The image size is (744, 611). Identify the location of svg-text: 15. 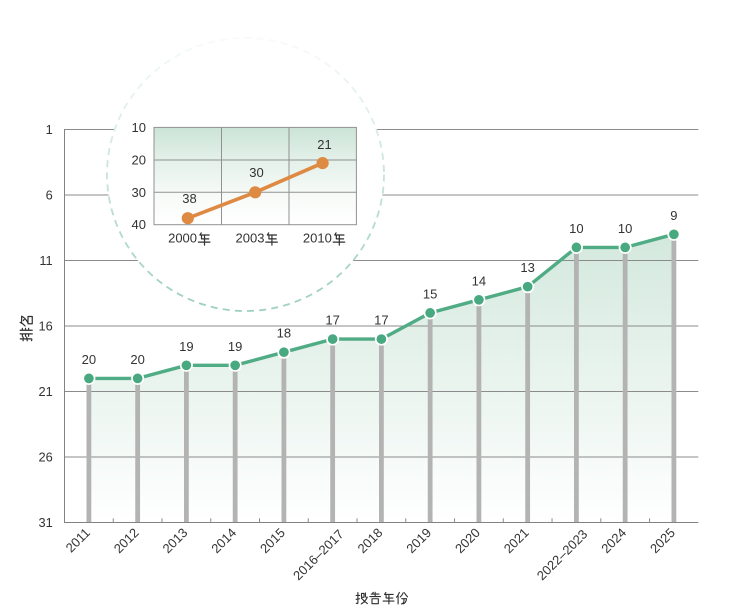
(430, 293).